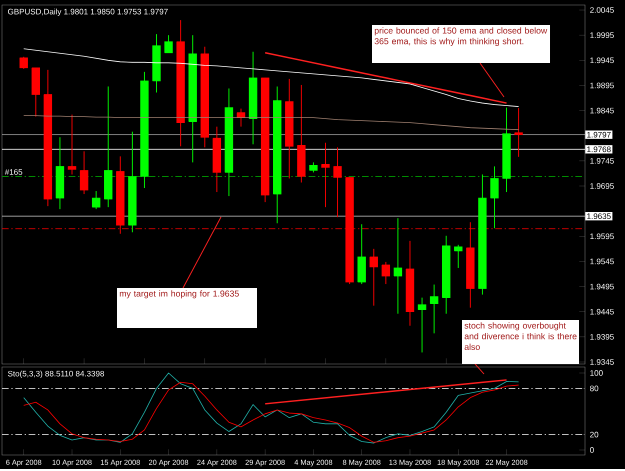 The image size is (625, 471). I want to click on y-tick-label: 0, so click(592, 450).